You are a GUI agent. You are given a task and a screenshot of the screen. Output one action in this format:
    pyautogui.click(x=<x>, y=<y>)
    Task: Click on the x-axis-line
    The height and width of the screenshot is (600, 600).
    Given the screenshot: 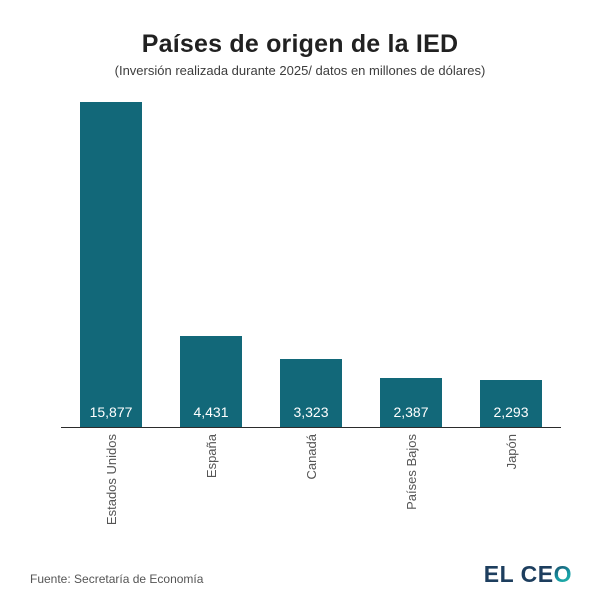 What is the action you would take?
    pyautogui.click(x=311, y=428)
    